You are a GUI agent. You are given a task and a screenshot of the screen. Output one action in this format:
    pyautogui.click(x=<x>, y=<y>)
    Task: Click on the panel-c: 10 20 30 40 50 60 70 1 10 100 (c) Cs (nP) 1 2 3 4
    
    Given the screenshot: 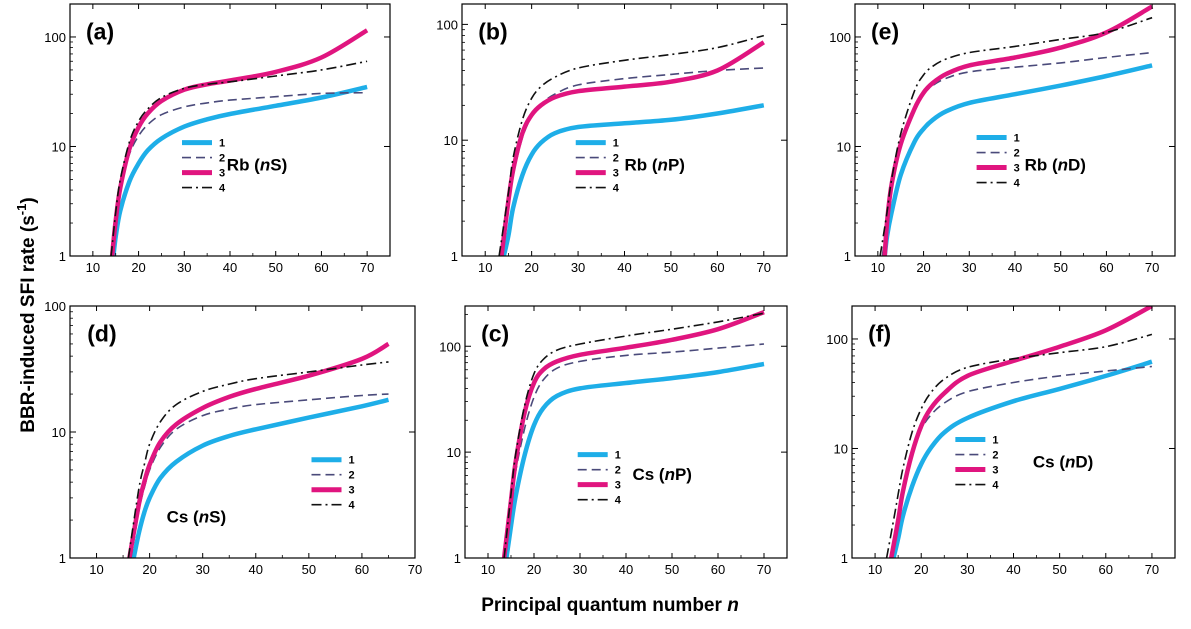 What is the action you would take?
    pyautogui.click(x=613, y=441)
    